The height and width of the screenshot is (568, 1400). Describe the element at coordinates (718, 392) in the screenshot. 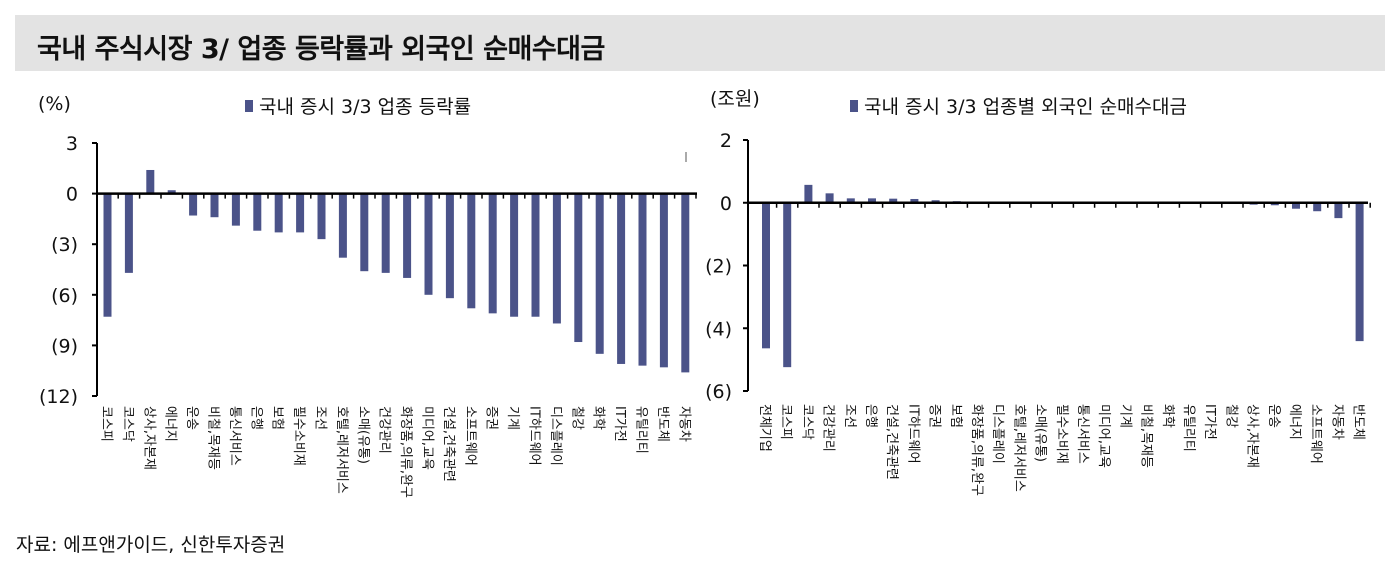

I see `y-tick-label: (6)` at that location.